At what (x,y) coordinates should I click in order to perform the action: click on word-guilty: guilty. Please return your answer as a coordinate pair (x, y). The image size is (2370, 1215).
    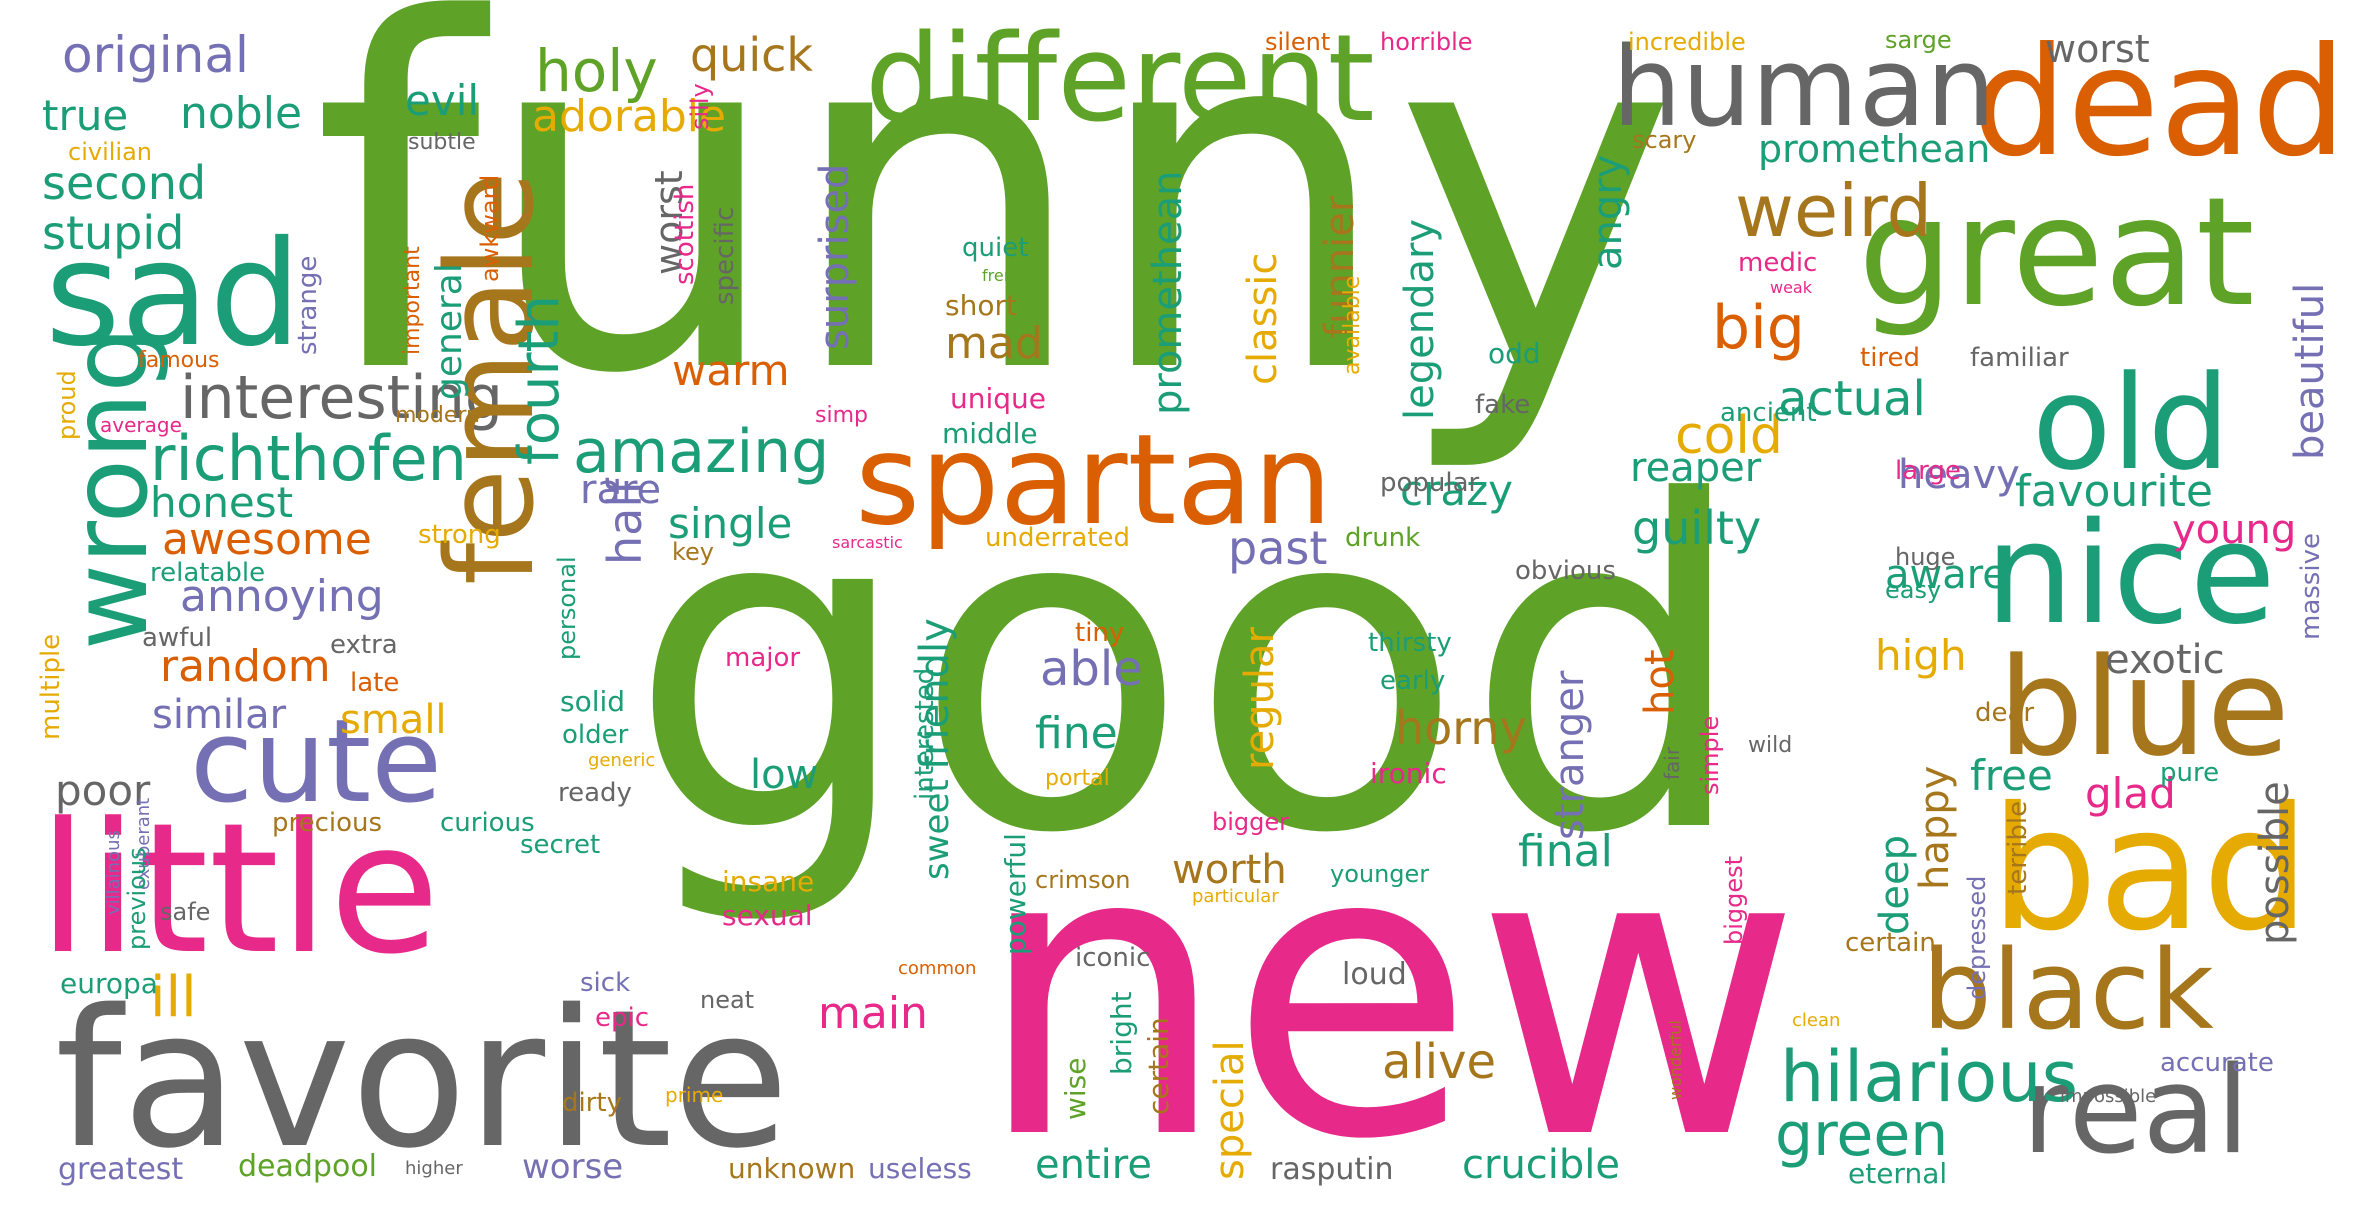
    Looking at the image, I should click on (1697, 528).